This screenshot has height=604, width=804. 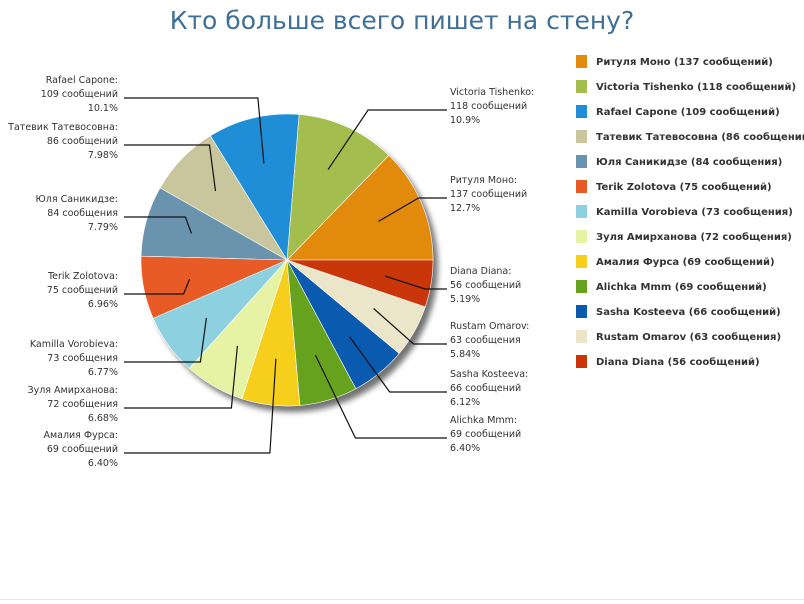 What do you see at coordinates (103, 372) in the screenshot?
I see `callout-text-kamilla-vorobieva-percent: 6.77%` at bounding box center [103, 372].